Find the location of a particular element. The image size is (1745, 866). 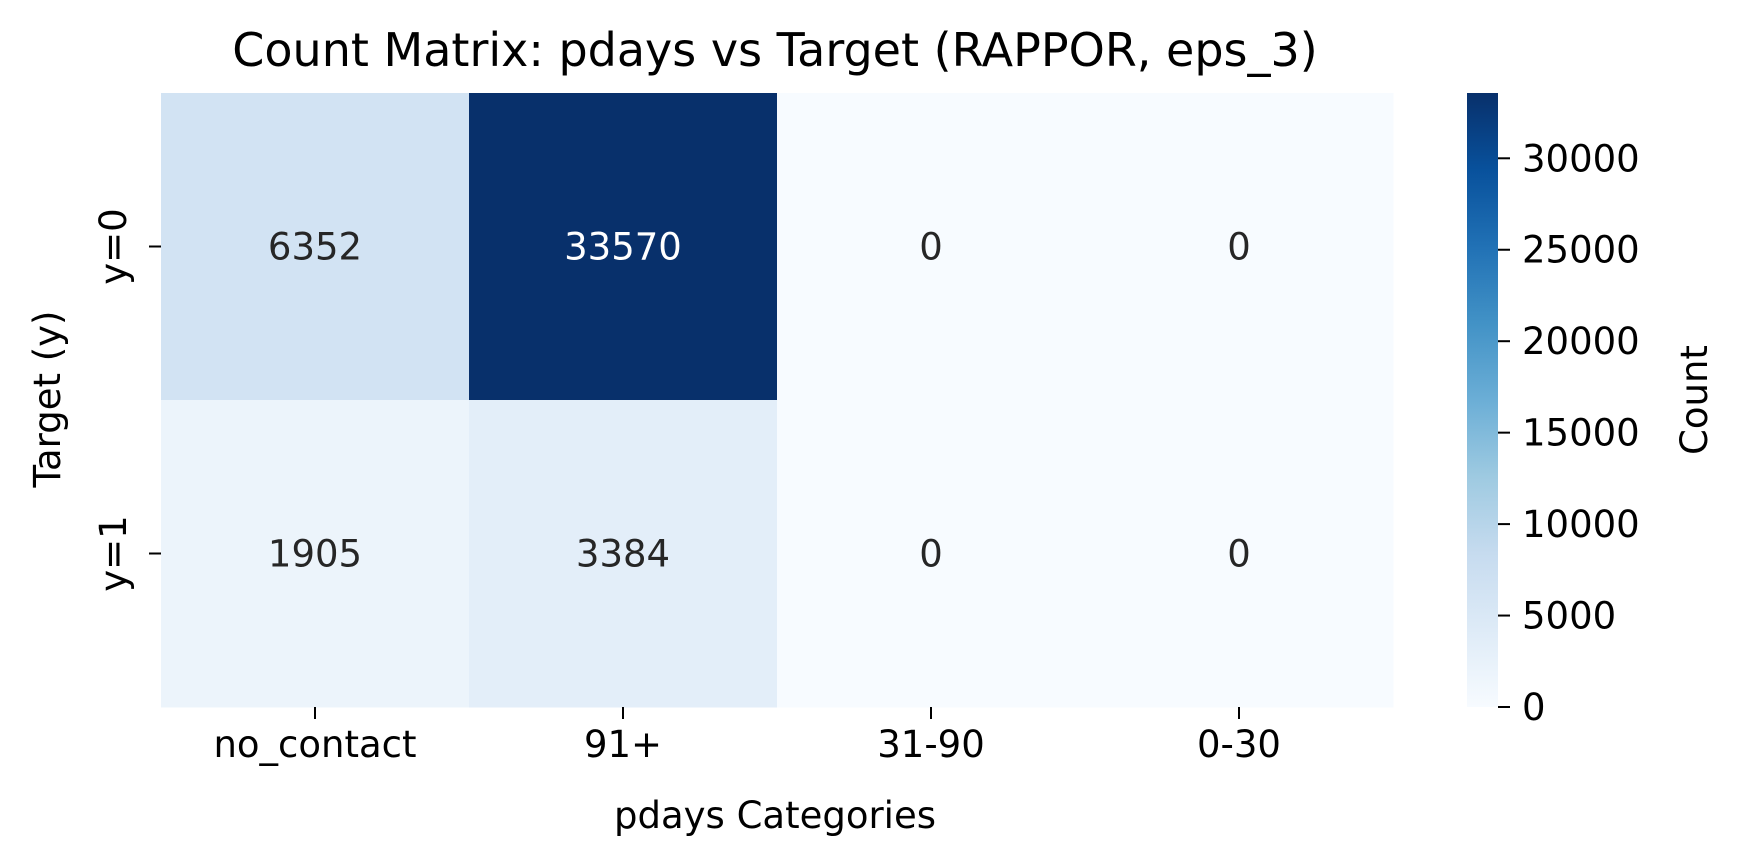

x-tick-label: no_contact is located at coordinates (314, 744).